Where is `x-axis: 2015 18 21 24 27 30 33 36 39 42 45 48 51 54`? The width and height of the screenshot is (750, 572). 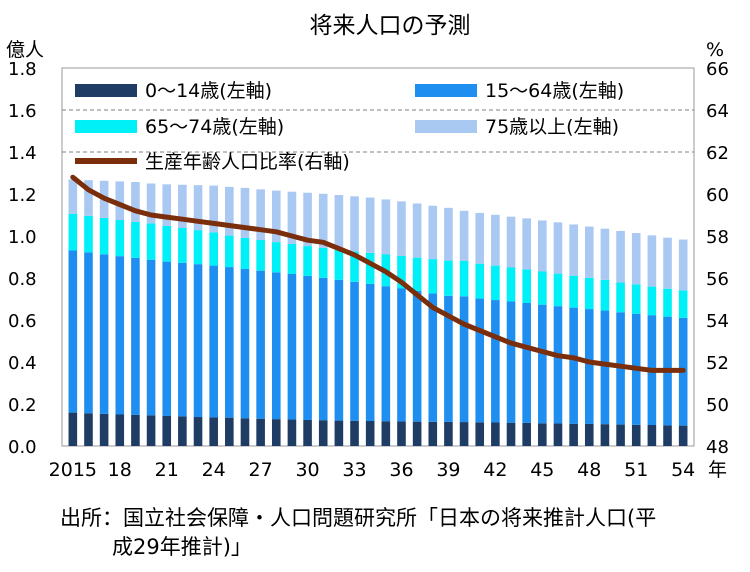 x-axis: 2015 18 21 24 27 30 33 36 39 42 45 48 51 54 is located at coordinates (372, 470).